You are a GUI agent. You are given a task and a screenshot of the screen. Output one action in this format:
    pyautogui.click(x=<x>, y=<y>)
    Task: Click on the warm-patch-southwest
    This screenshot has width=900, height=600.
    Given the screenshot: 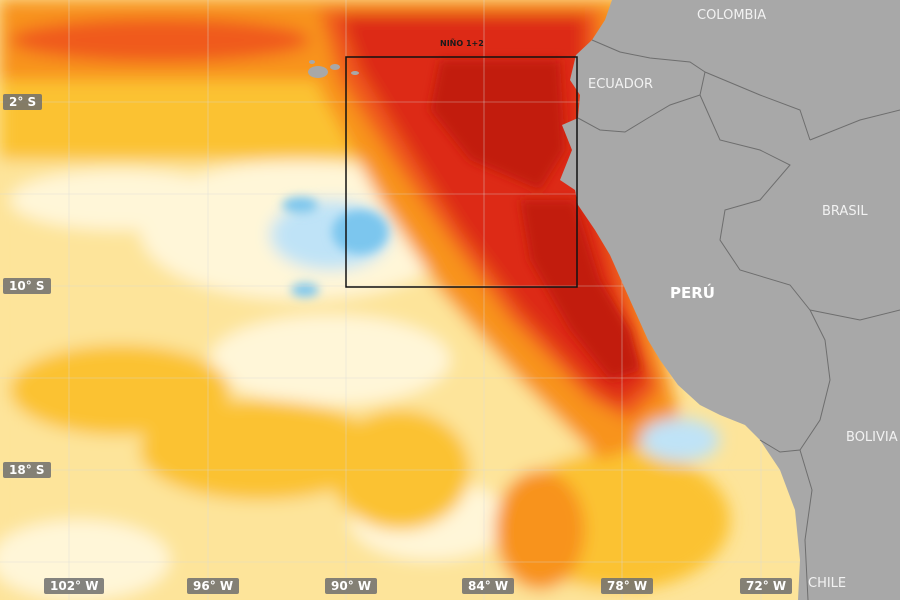 What is the action you would take?
    pyautogui.click(x=120, y=390)
    